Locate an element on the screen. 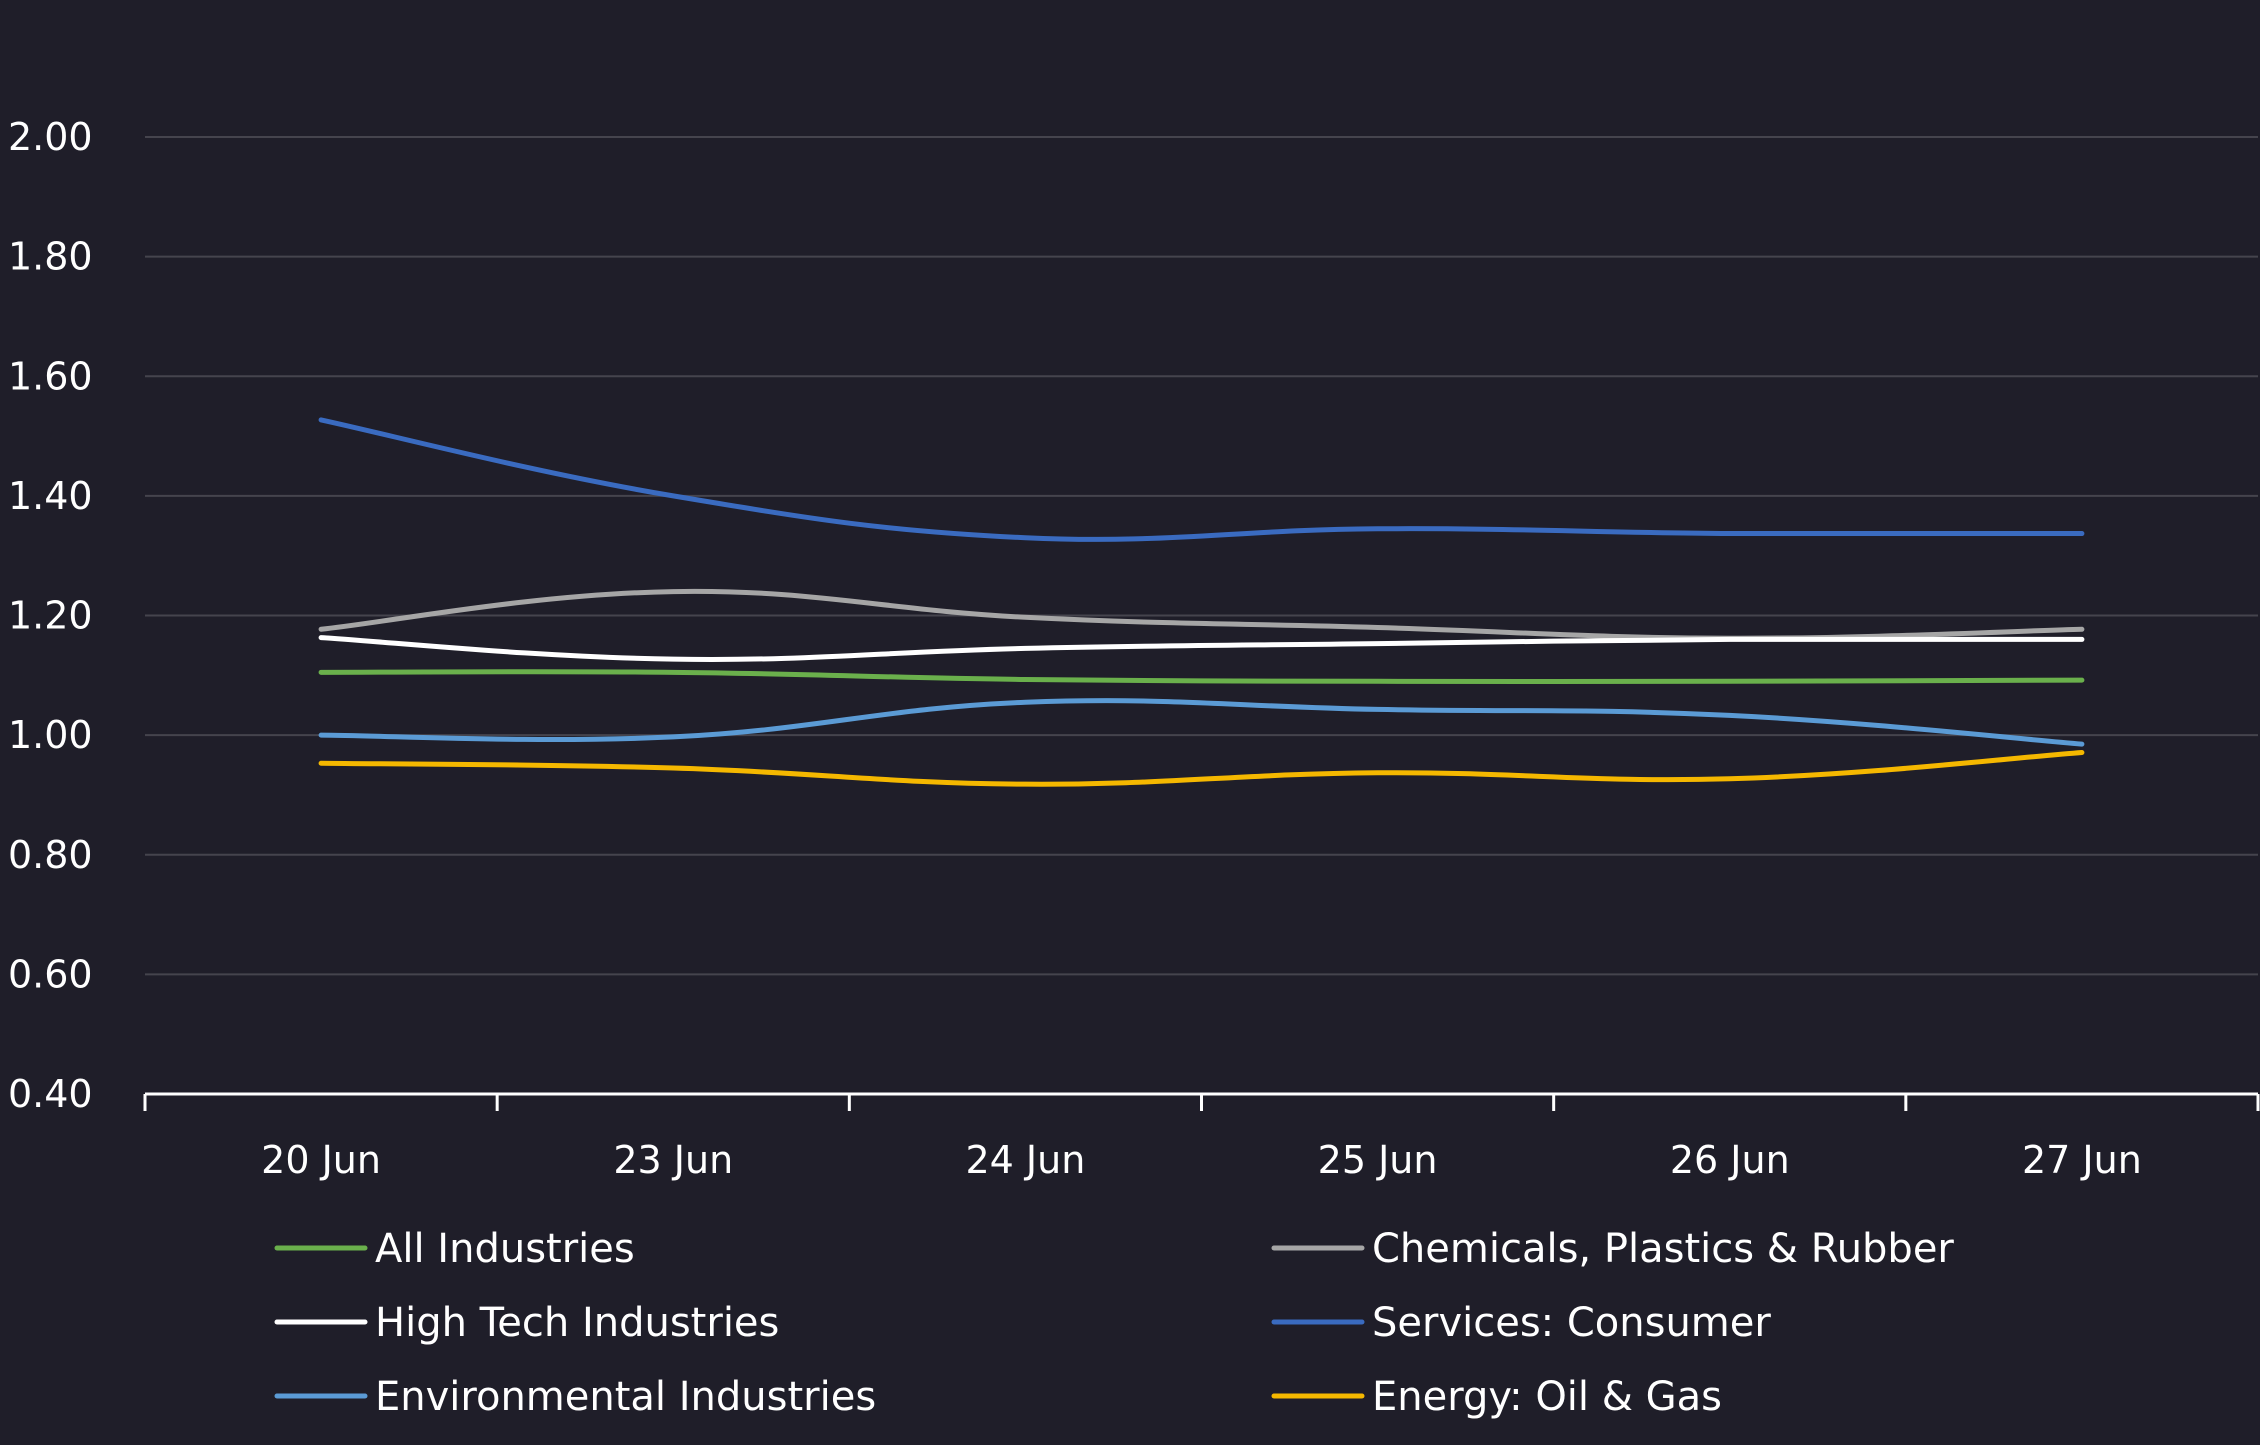 Image resolution: width=2260 pixels, height=1445 pixels. series-line-environmental-industries is located at coordinates (1201, 722).